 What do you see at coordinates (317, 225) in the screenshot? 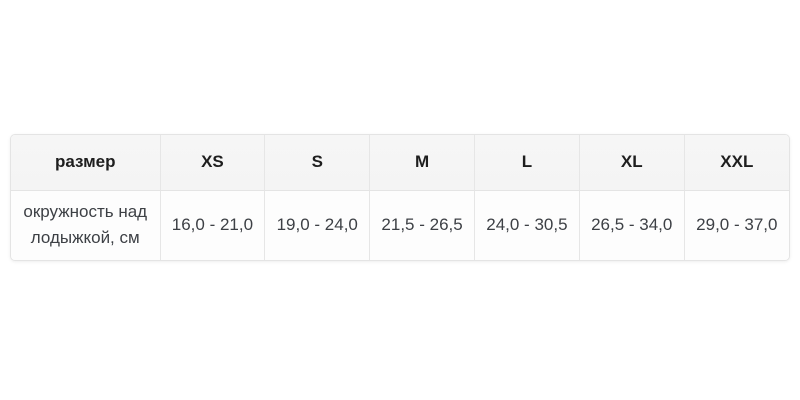
I see `value-cell-s: 19,0 - 24,0` at bounding box center [317, 225].